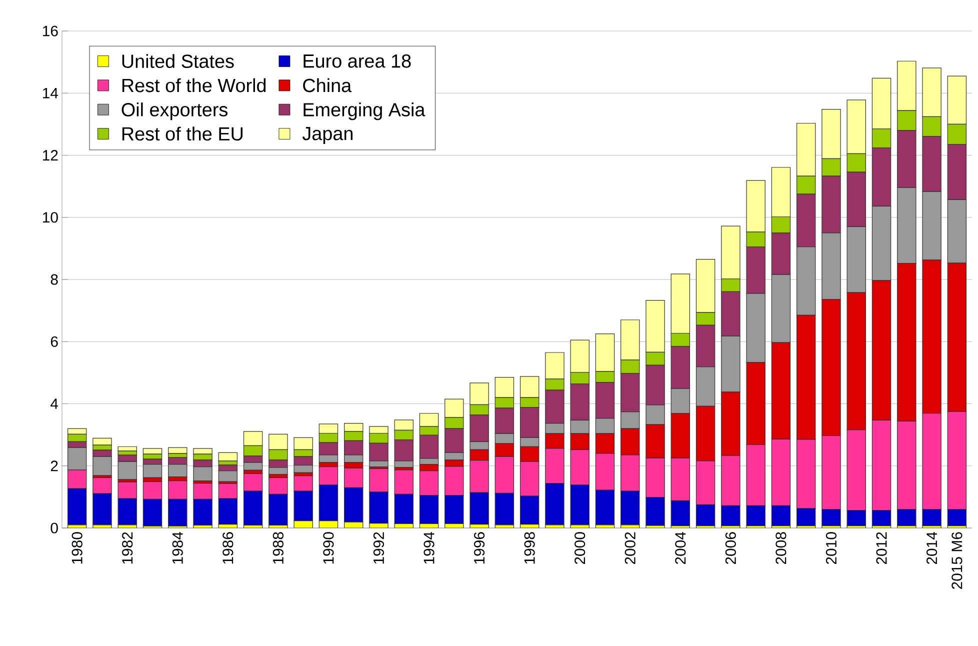 This screenshot has height=646, width=978. What do you see at coordinates (278, 548) in the screenshot?
I see `x-tick-label: 1988` at bounding box center [278, 548].